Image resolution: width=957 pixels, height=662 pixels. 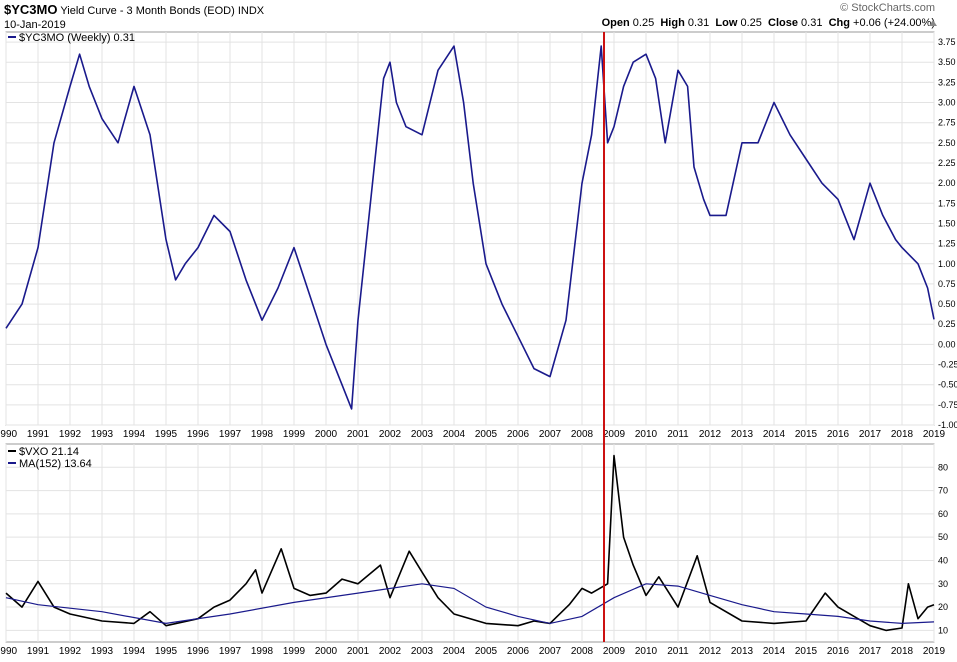 What do you see at coordinates (698, 23) in the screenshot?
I see `high-value: 0.31` at bounding box center [698, 23].